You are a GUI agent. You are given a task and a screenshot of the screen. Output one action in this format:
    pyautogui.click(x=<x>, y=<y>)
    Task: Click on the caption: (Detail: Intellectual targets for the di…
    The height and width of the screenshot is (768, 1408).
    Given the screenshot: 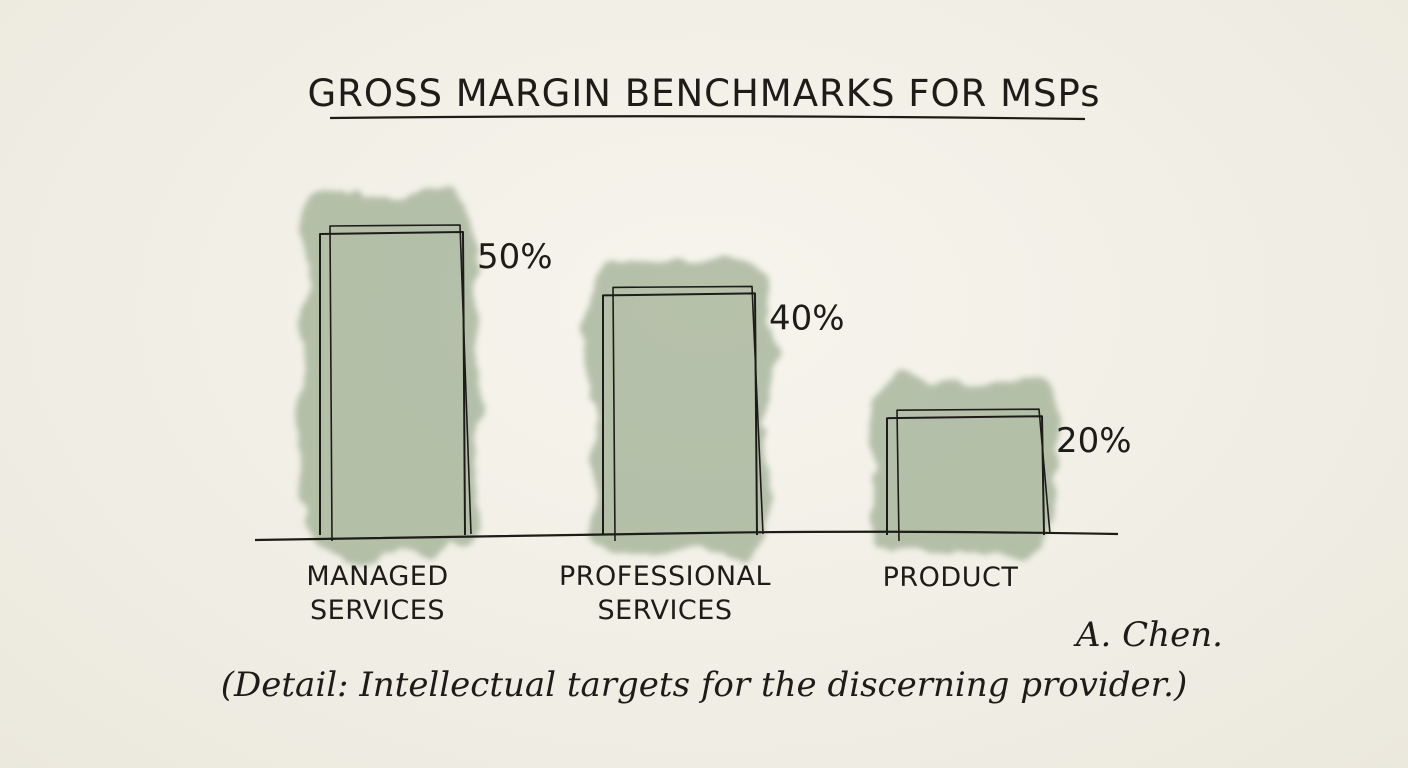 What is the action you would take?
    pyautogui.click(x=704, y=685)
    